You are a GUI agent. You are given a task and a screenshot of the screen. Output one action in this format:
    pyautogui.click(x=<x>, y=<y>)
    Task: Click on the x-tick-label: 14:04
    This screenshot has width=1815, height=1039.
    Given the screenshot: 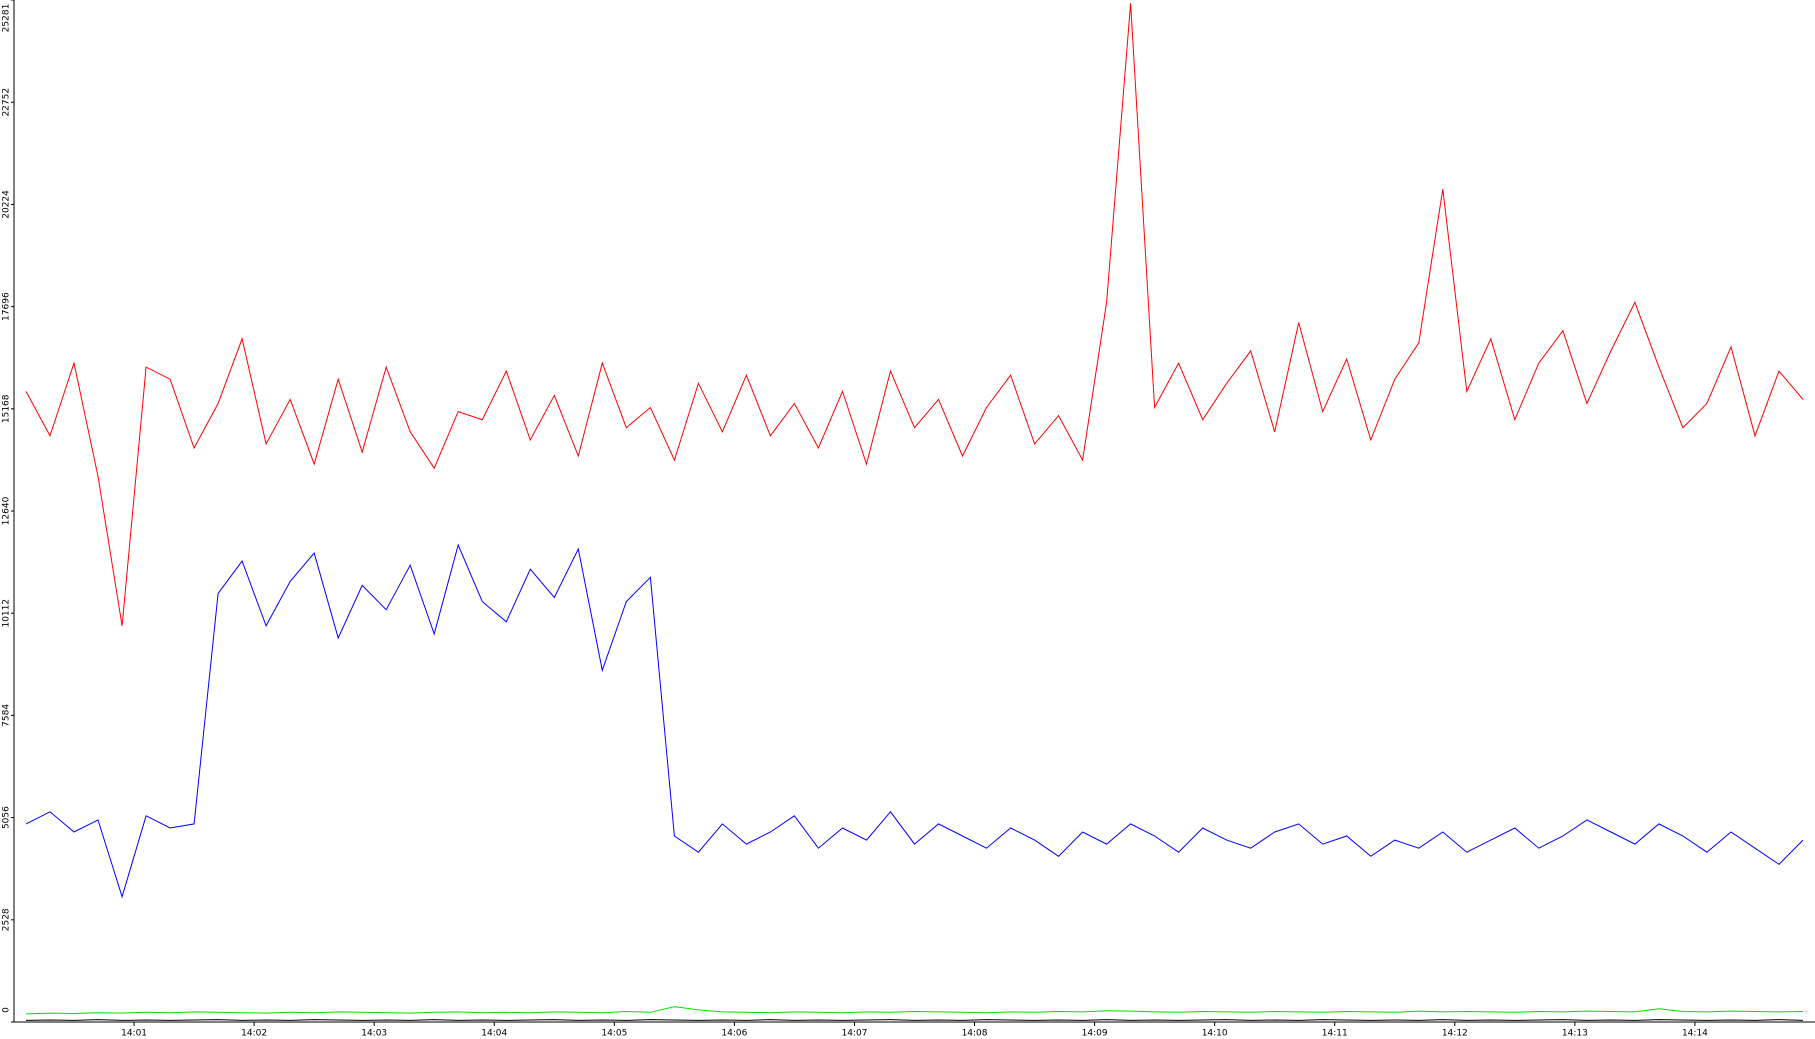 What is the action you would take?
    pyautogui.click(x=494, y=1034)
    